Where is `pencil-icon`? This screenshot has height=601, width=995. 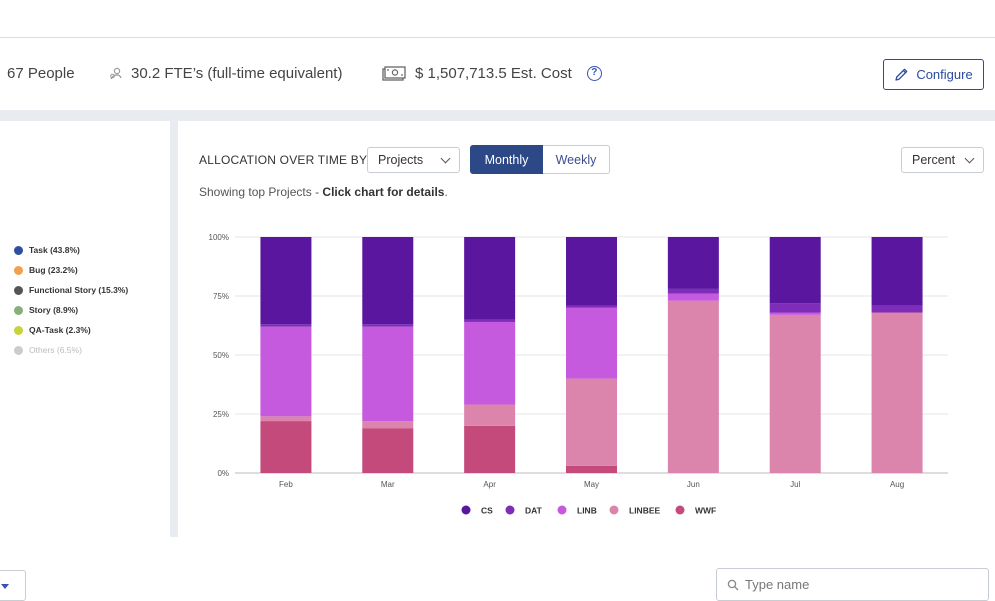 pencil-icon is located at coordinates (901, 74).